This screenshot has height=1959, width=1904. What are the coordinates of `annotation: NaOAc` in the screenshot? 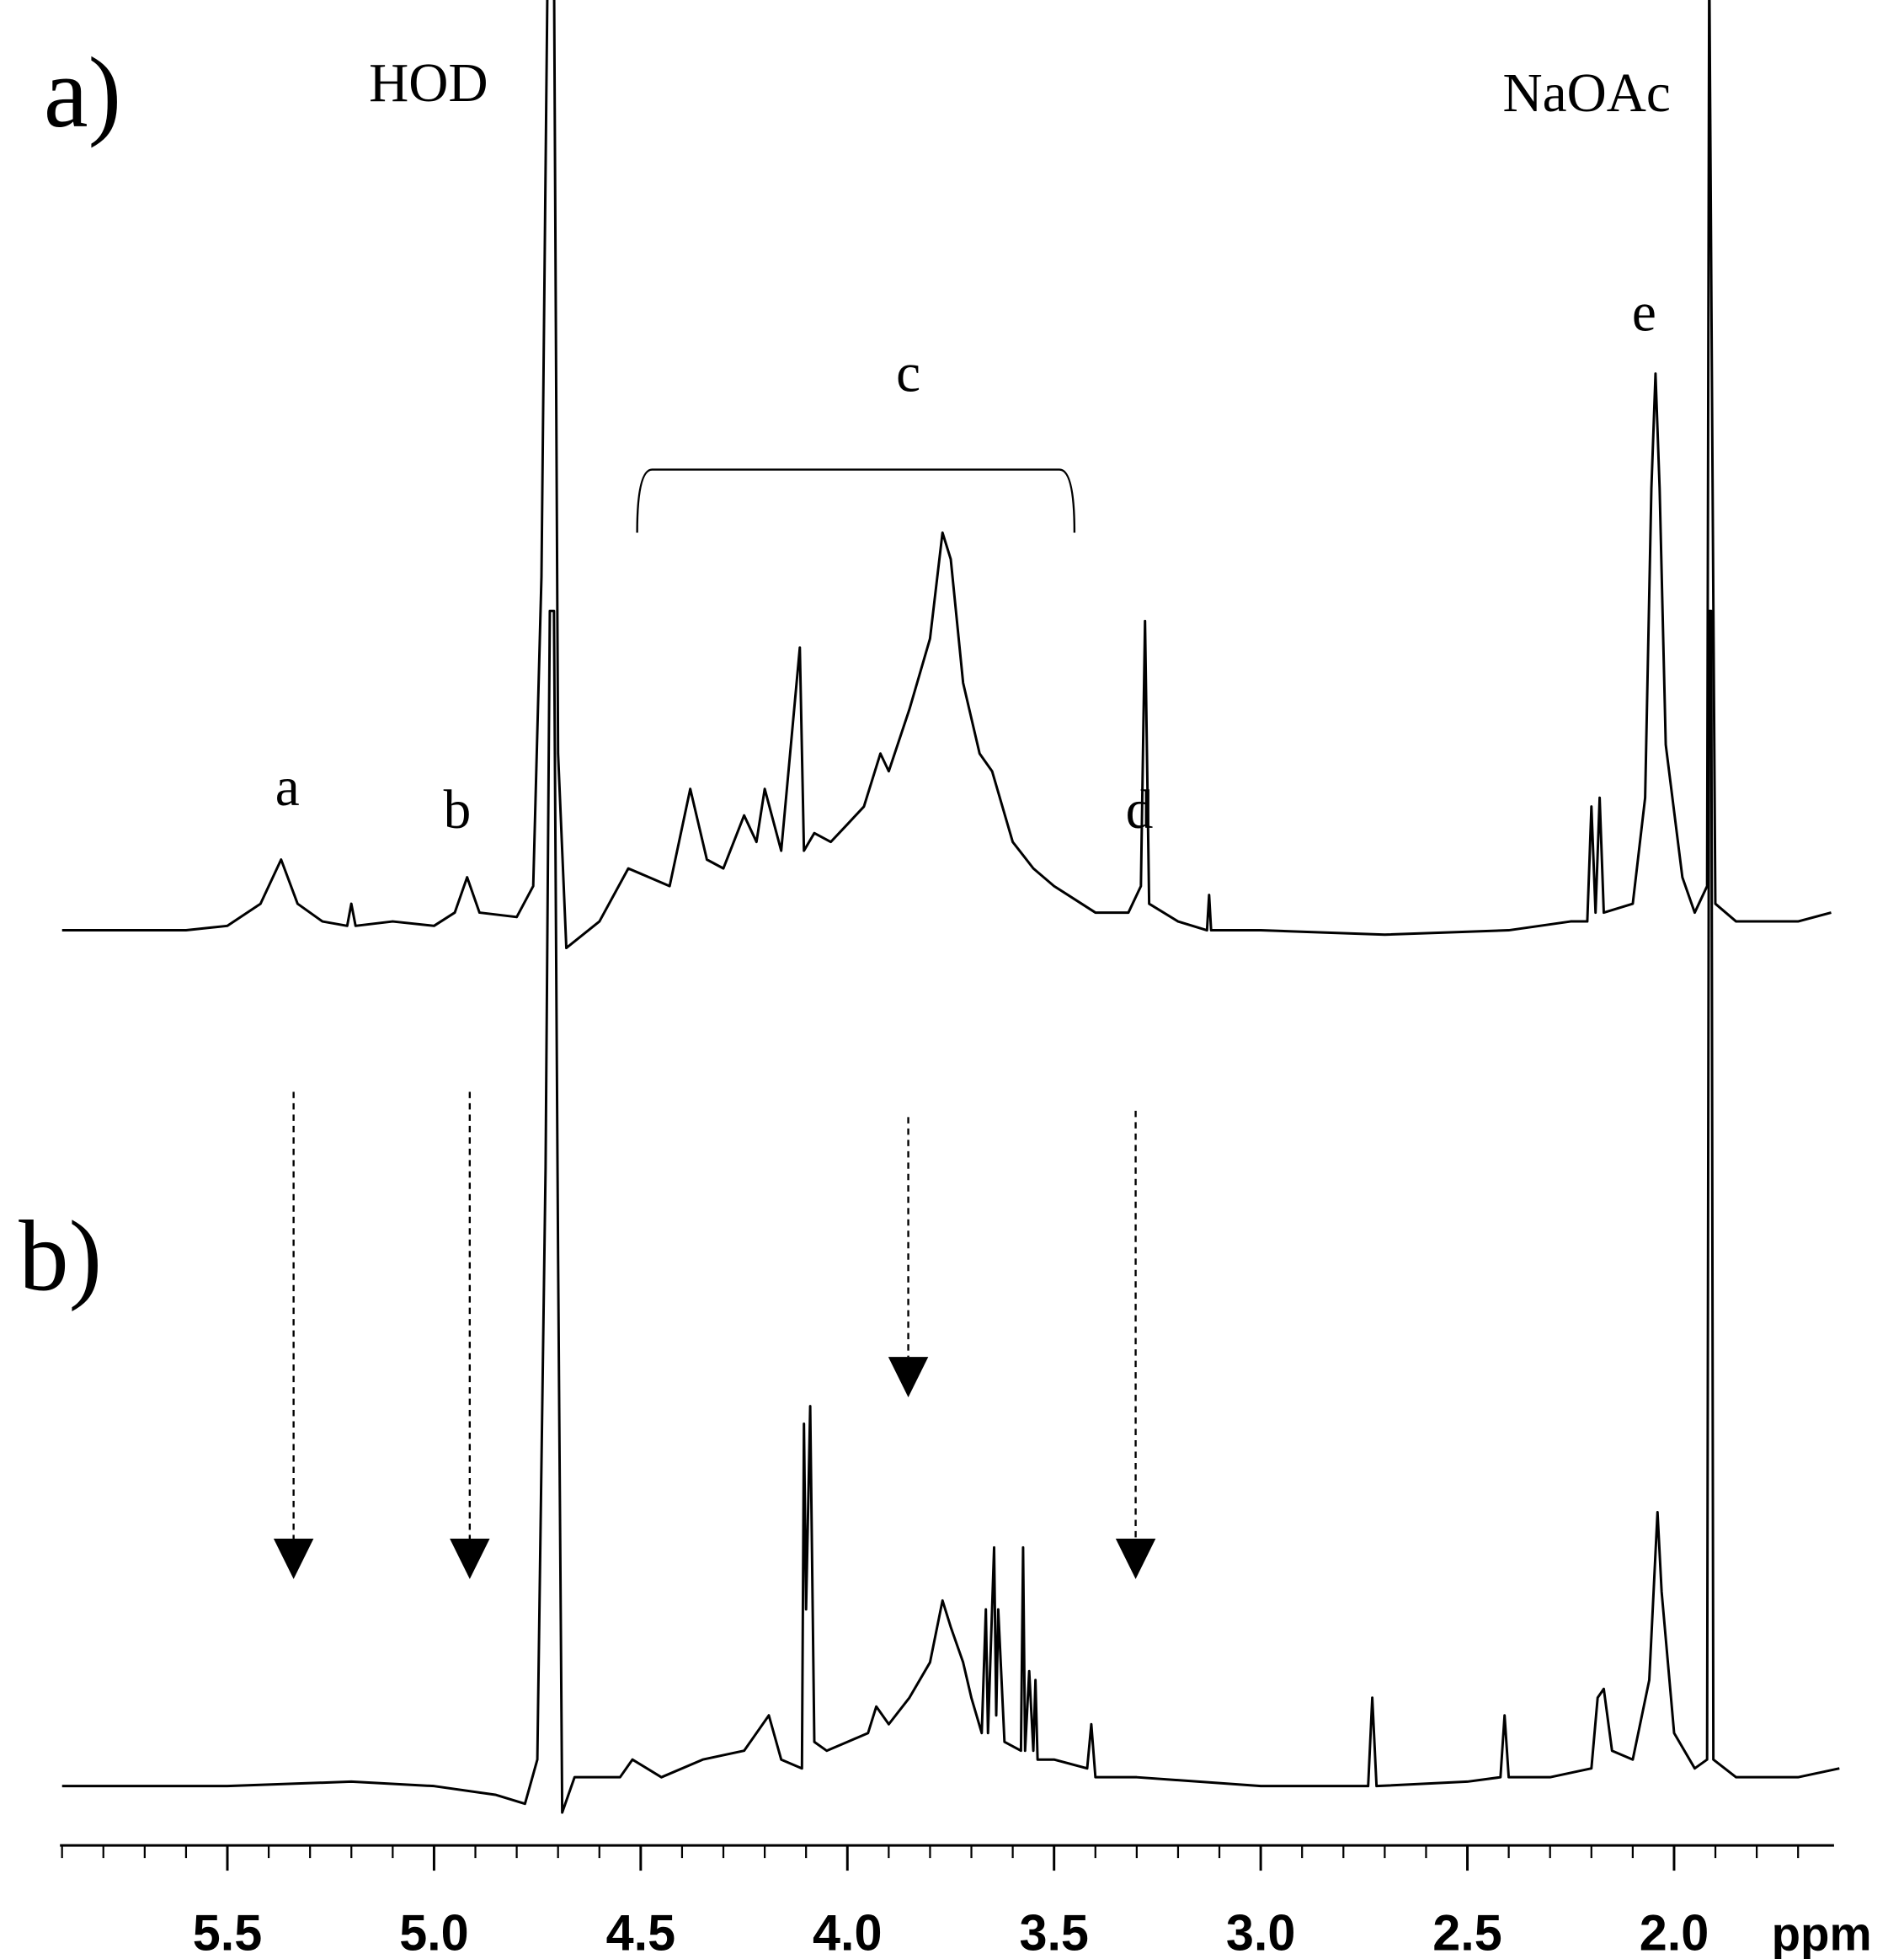 It's located at (1586, 93).